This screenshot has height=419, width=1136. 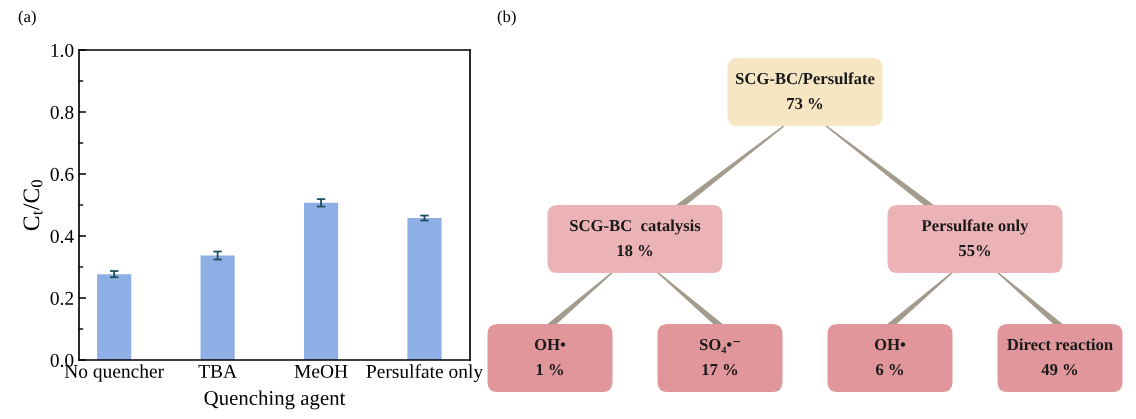 What do you see at coordinates (805, 78) in the screenshot?
I see `category-label: SCG-BC/Persulfate` at bounding box center [805, 78].